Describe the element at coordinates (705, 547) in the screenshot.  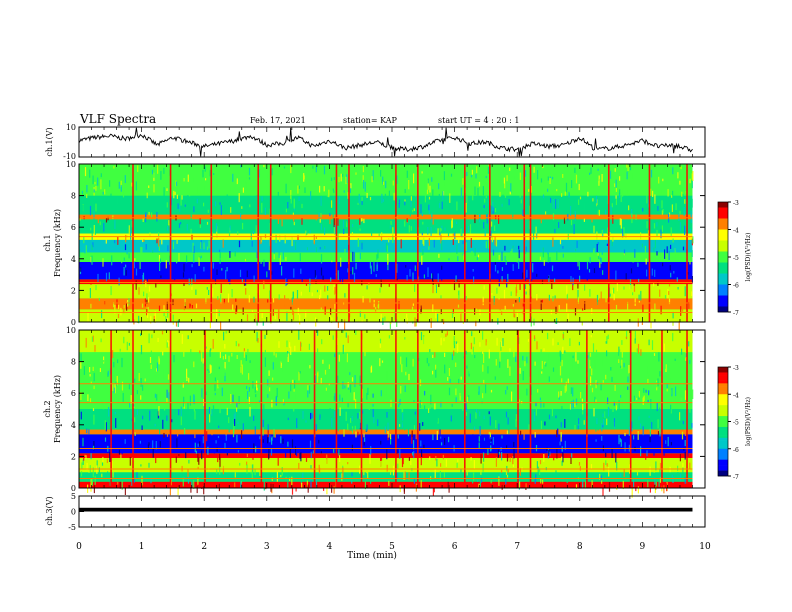
I see `x-tick-label: 10` at that location.